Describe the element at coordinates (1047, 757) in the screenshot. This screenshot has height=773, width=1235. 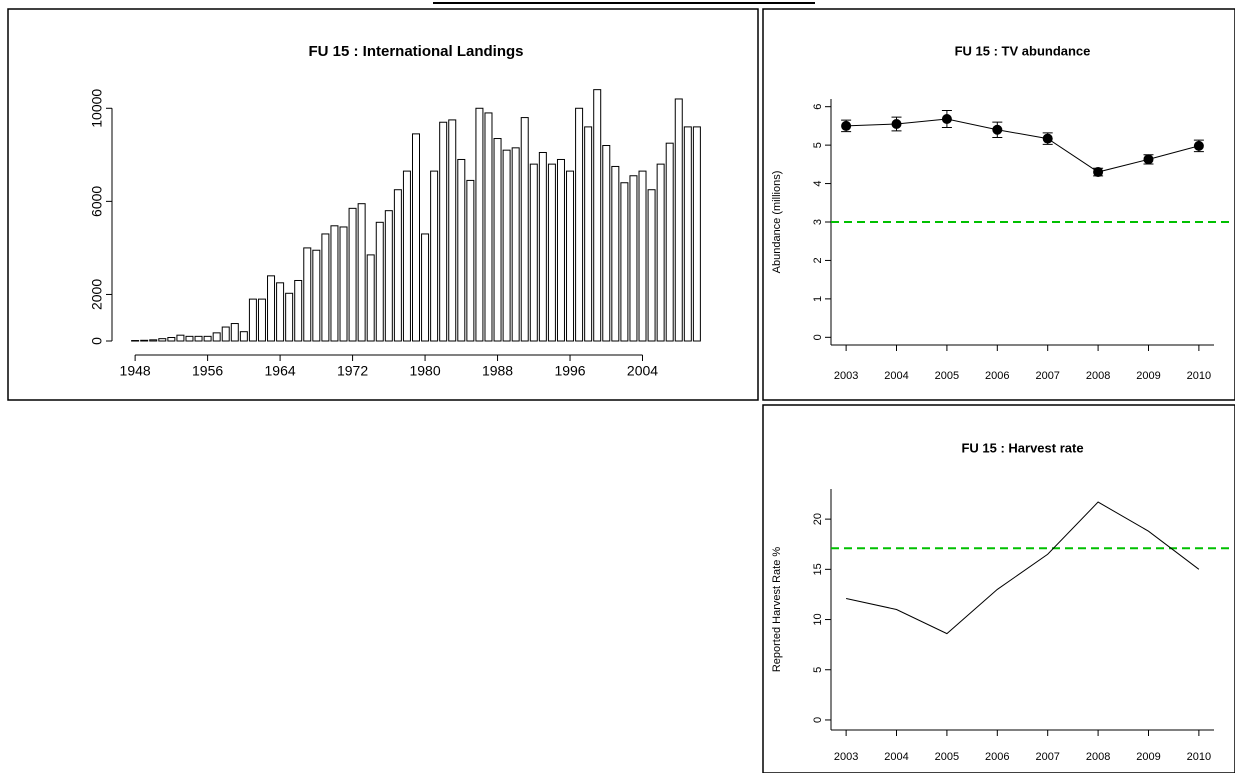
I see `x-tick-label: 2007` at that location.